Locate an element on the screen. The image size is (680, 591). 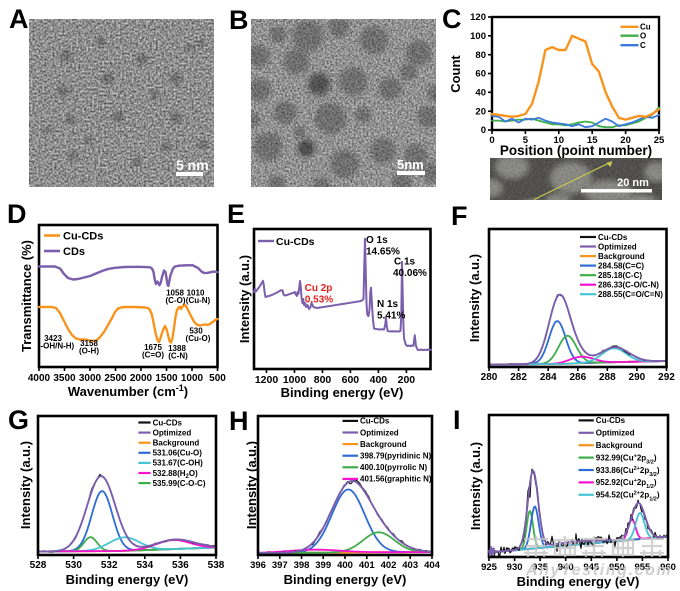
svg-text: (C-N) is located at coordinates (178, 356).